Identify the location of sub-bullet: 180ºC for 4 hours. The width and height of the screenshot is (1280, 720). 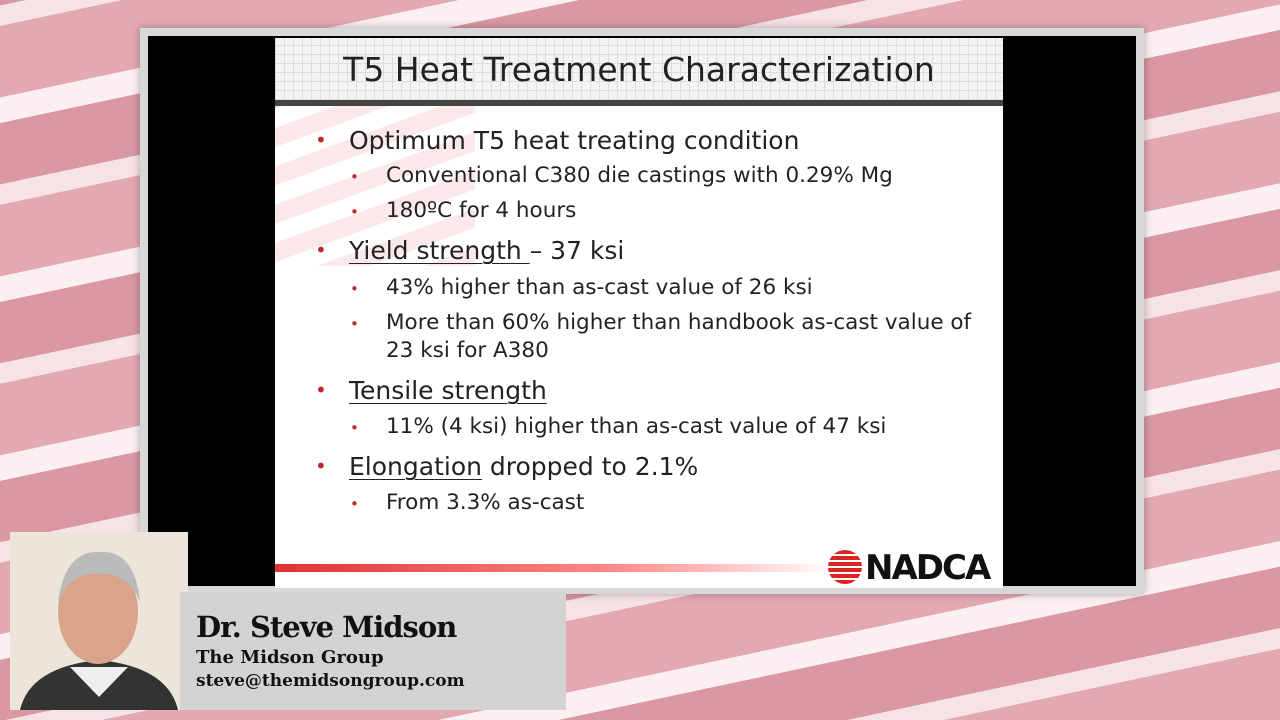
(663, 211).